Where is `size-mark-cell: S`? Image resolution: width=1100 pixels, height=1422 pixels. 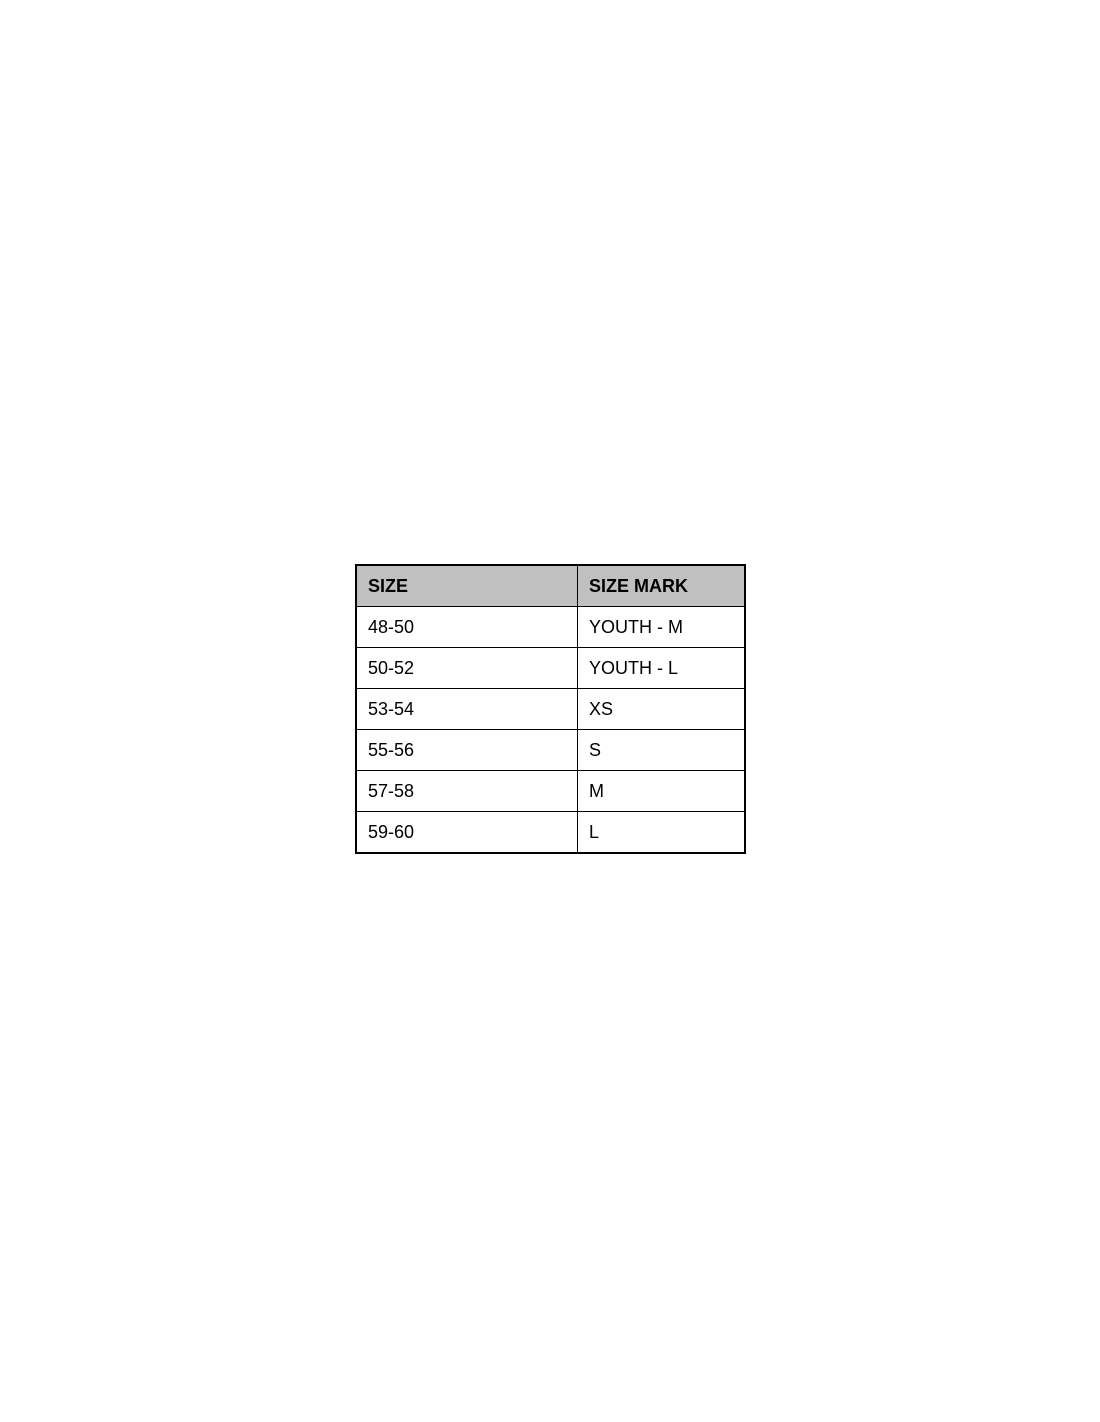
size-mark-cell: S is located at coordinates (661, 750).